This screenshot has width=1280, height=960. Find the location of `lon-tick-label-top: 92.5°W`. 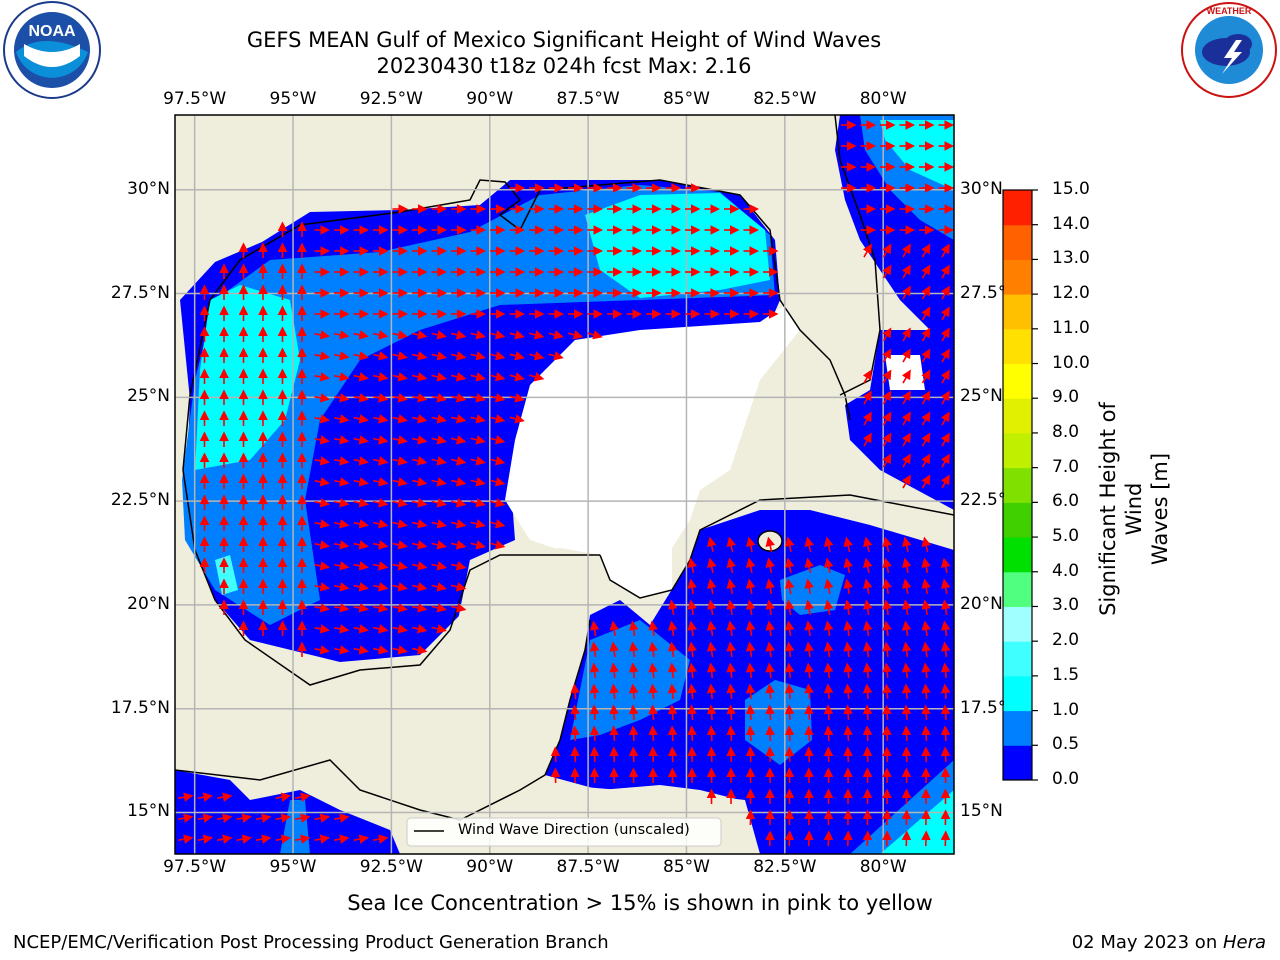

lon-tick-label-top: 92.5°W is located at coordinates (391, 99).